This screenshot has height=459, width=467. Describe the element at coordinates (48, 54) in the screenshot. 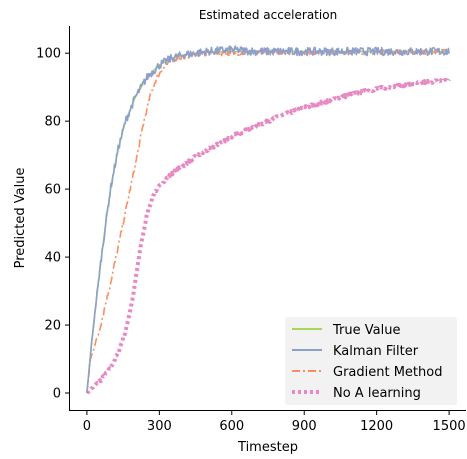

I see `y-tick-label: 100` at that location.